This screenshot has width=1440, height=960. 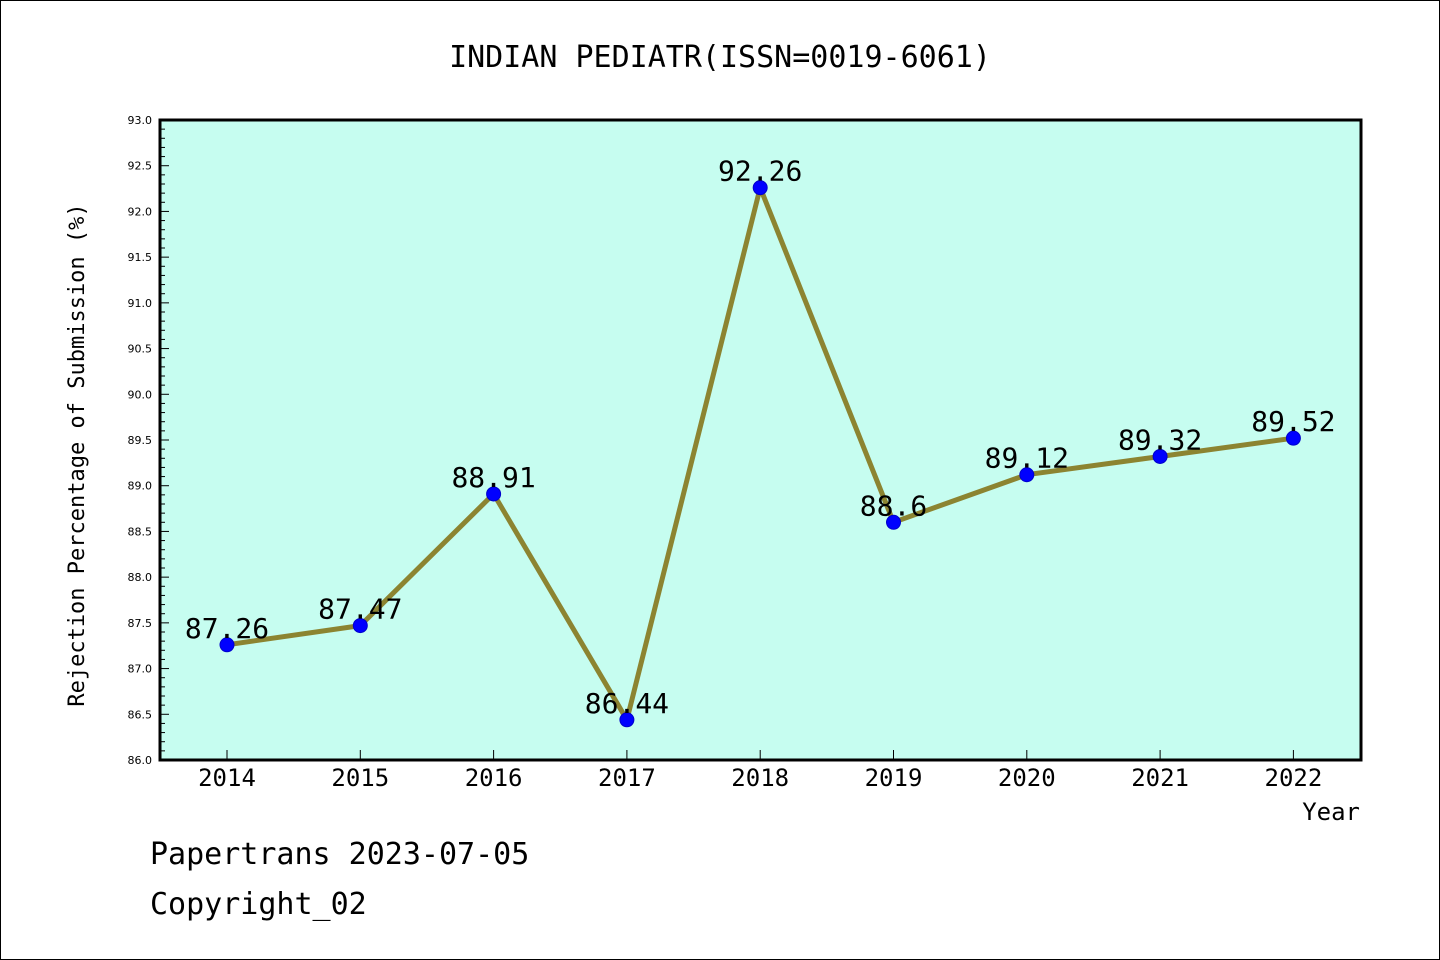 What do you see at coordinates (1027, 778) in the screenshot?
I see `x-tick-label: 2020` at bounding box center [1027, 778].